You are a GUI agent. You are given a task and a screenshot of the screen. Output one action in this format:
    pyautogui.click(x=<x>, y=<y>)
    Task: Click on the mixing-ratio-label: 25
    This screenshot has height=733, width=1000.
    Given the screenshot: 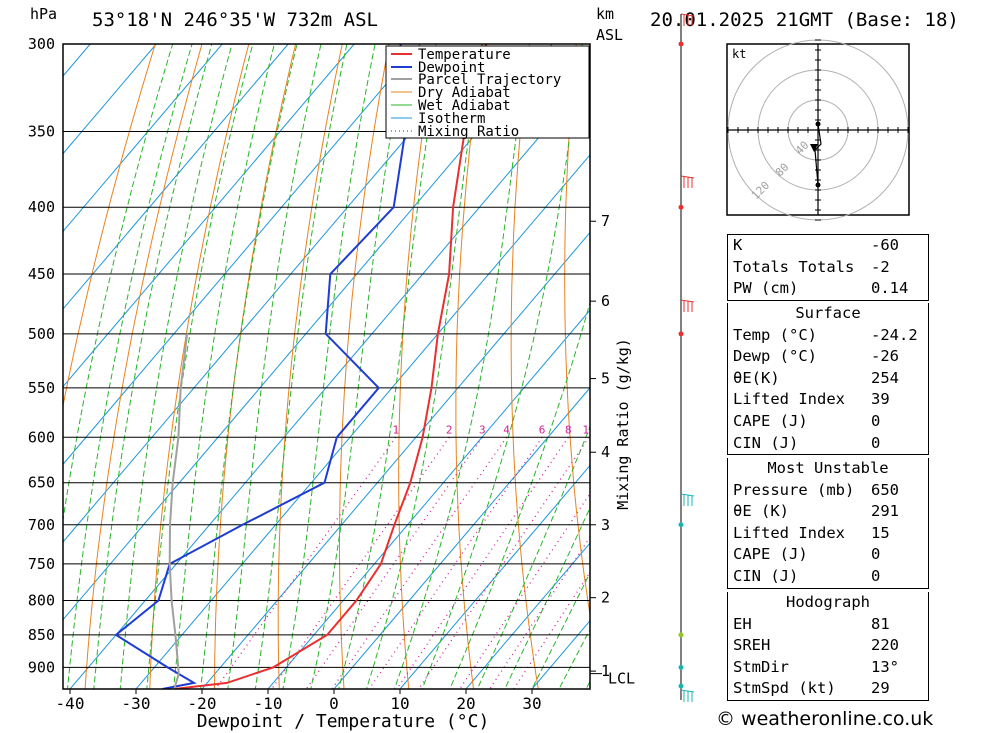 What is the action you would take?
    pyautogui.click(x=678, y=429)
    